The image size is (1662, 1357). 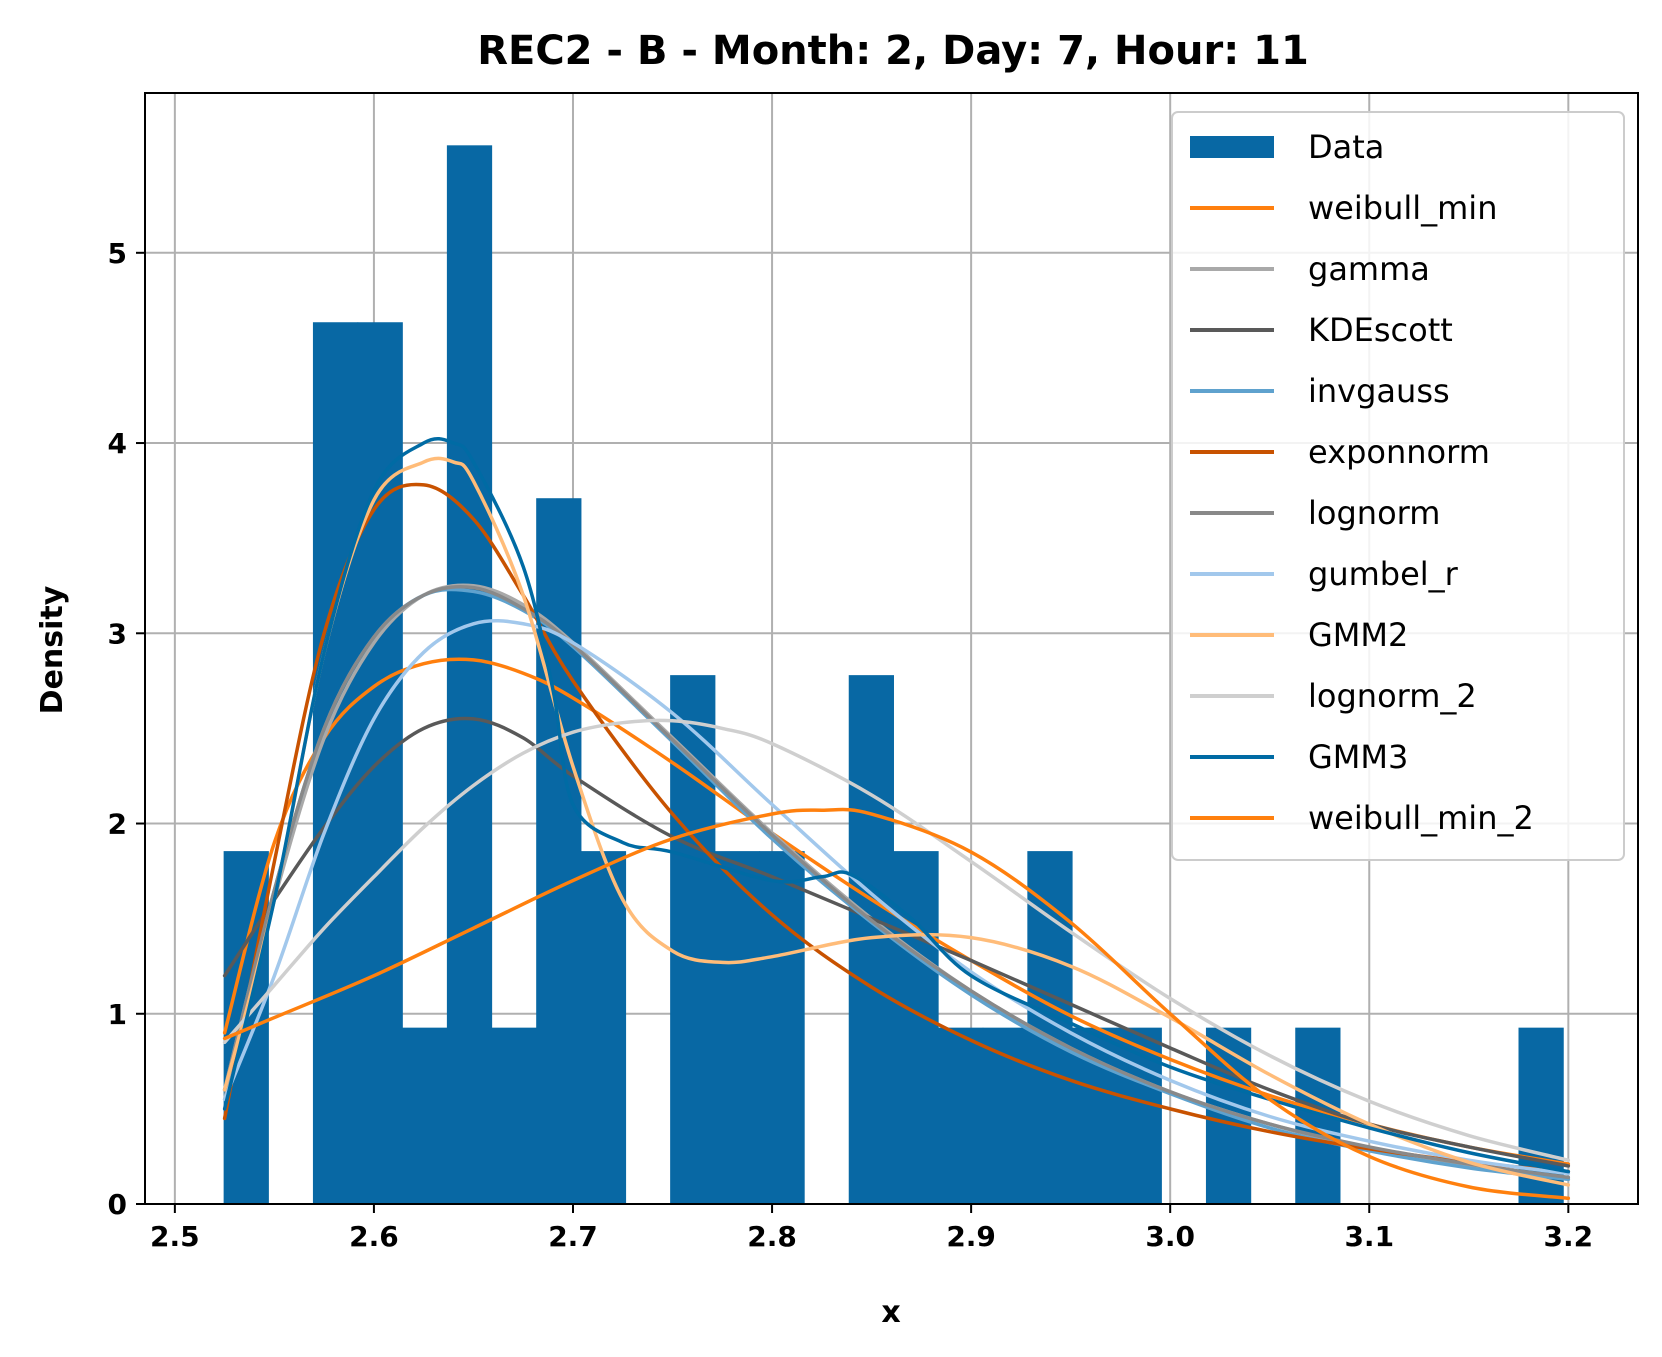 What do you see at coordinates (126, 729) in the screenshot?
I see `y-axis-ticks: 0 1 2 3 4 5` at bounding box center [126, 729].